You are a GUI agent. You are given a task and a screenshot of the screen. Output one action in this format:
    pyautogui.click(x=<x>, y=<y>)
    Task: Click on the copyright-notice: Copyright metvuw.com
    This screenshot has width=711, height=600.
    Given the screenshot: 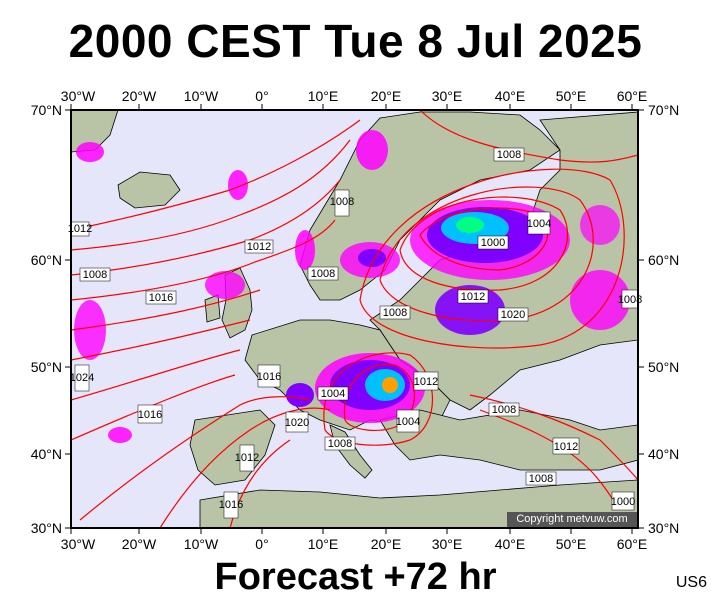 What is the action you would take?
    pyautogui.click(x=572, y=519)
    